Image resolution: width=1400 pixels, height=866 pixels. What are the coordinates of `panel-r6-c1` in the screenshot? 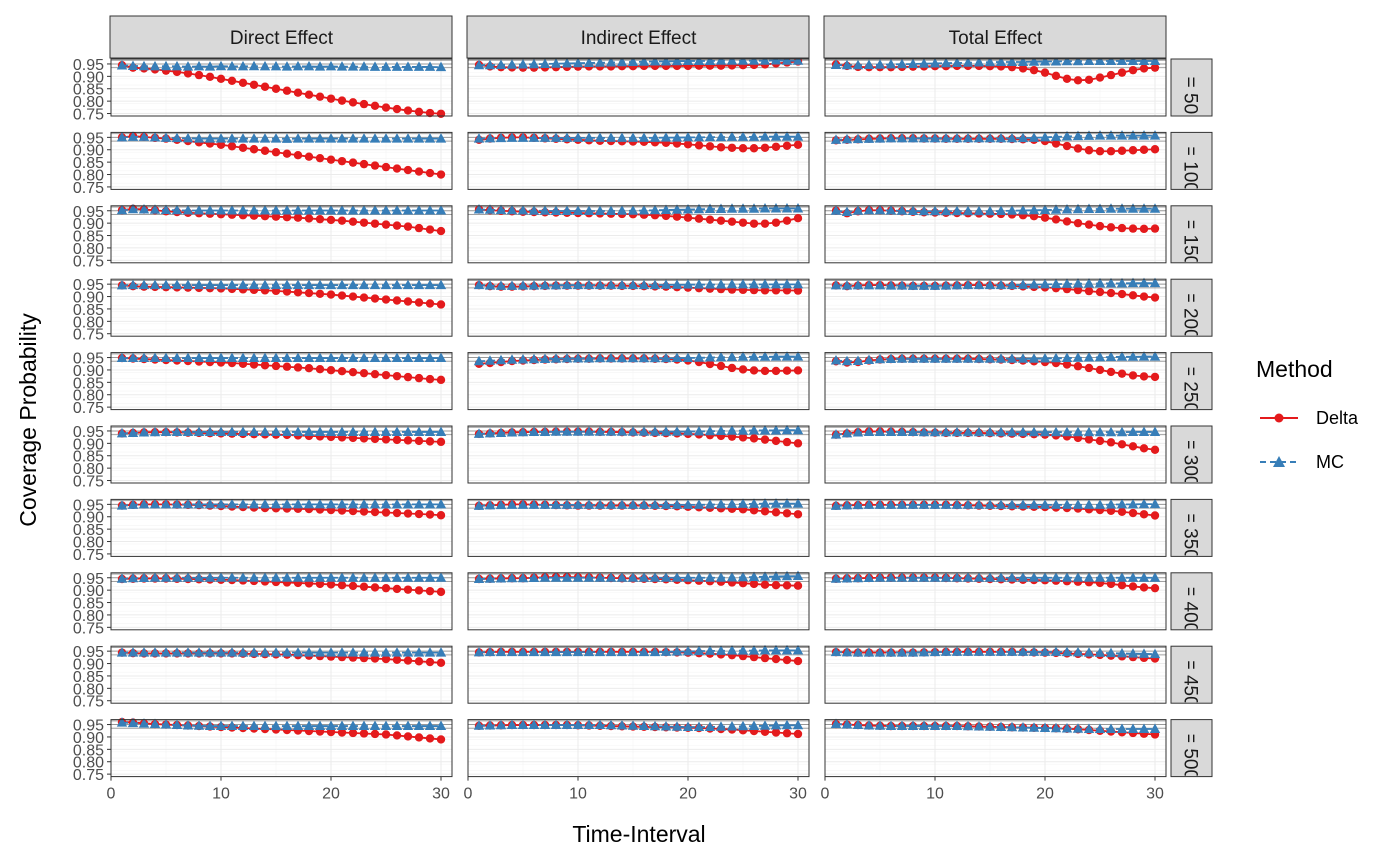 It's located at (281, 454).